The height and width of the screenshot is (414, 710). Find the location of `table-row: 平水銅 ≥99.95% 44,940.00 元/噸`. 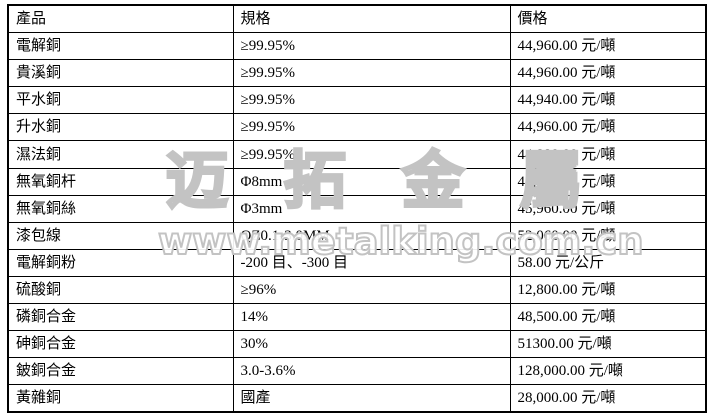

table-row: 平水銅 ≥99.95% 44,940.00 元/噸 is located at coordinates (357, 100).